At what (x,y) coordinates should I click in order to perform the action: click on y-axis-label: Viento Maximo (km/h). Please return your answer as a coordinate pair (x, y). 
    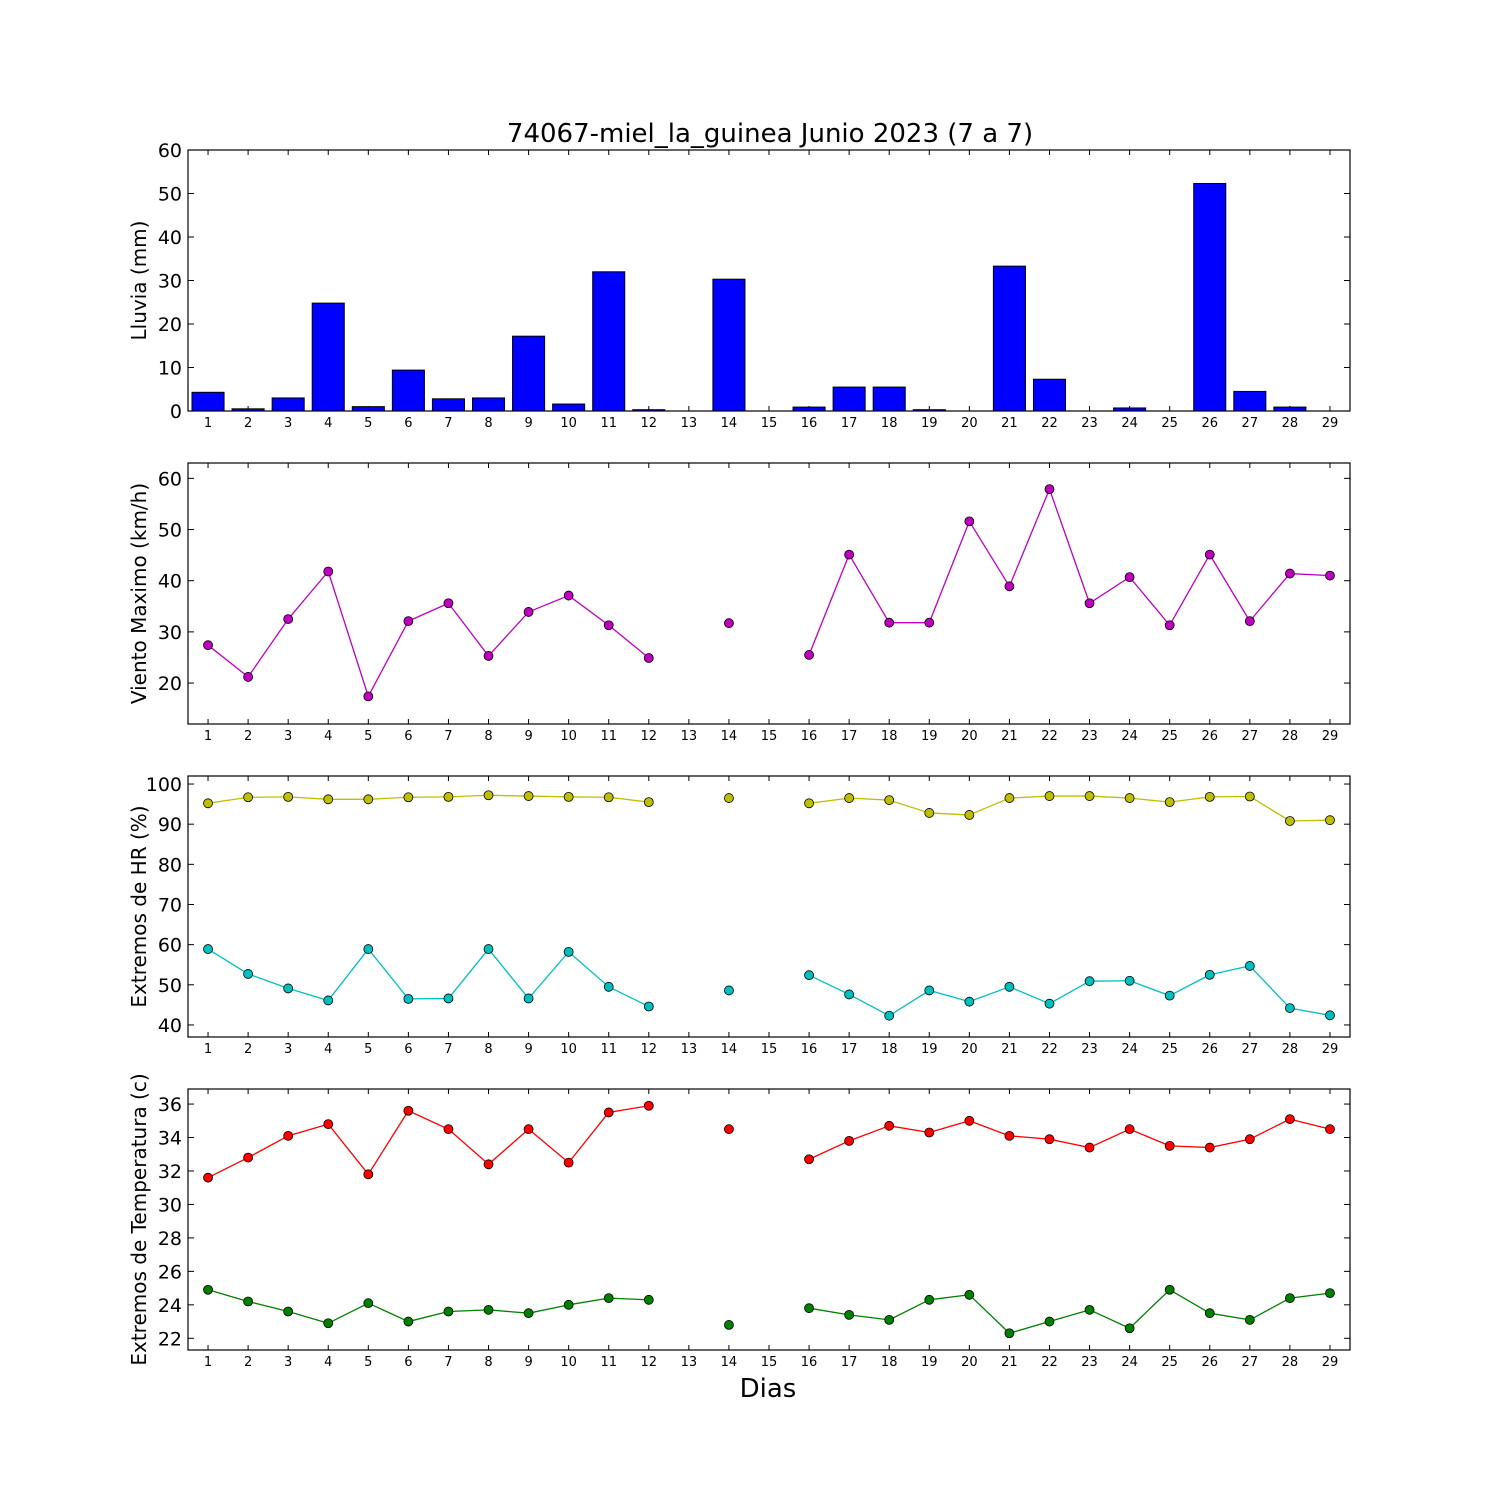
    Looking at the image, I should click on (139, 593).